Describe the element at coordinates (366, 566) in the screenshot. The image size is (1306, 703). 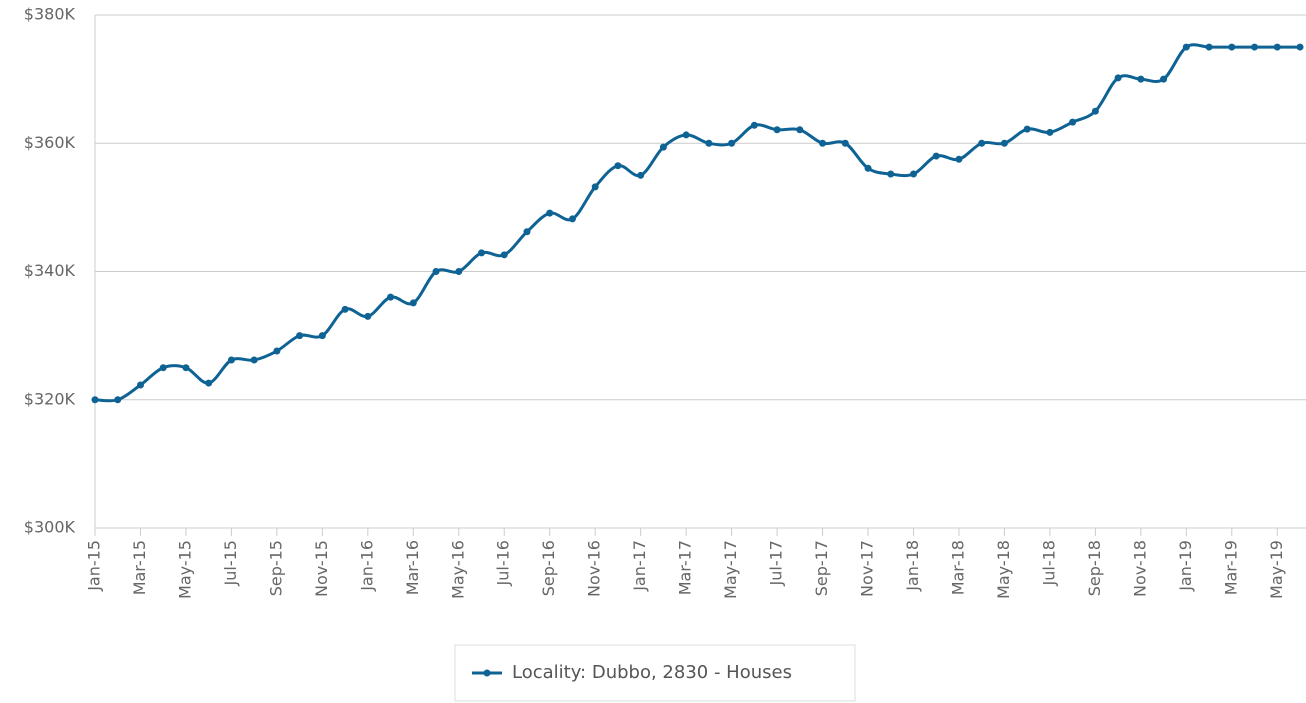
I see `x-tick-label: Jan-16` at that location.